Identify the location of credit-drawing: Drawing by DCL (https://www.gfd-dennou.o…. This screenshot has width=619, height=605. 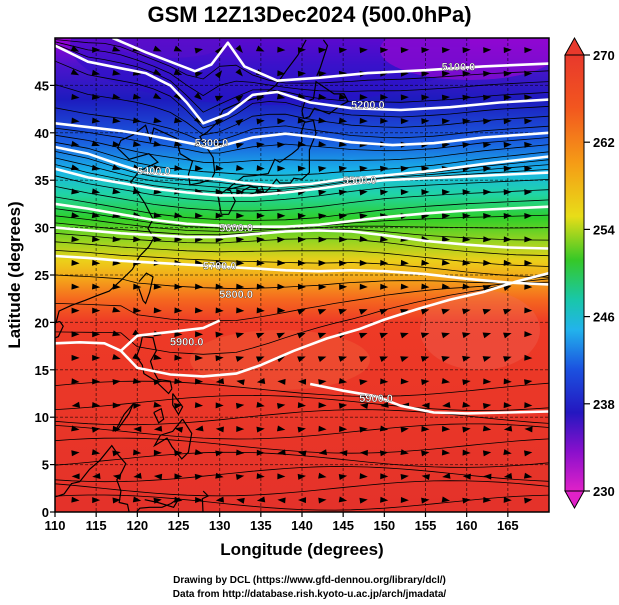
(309, 580).